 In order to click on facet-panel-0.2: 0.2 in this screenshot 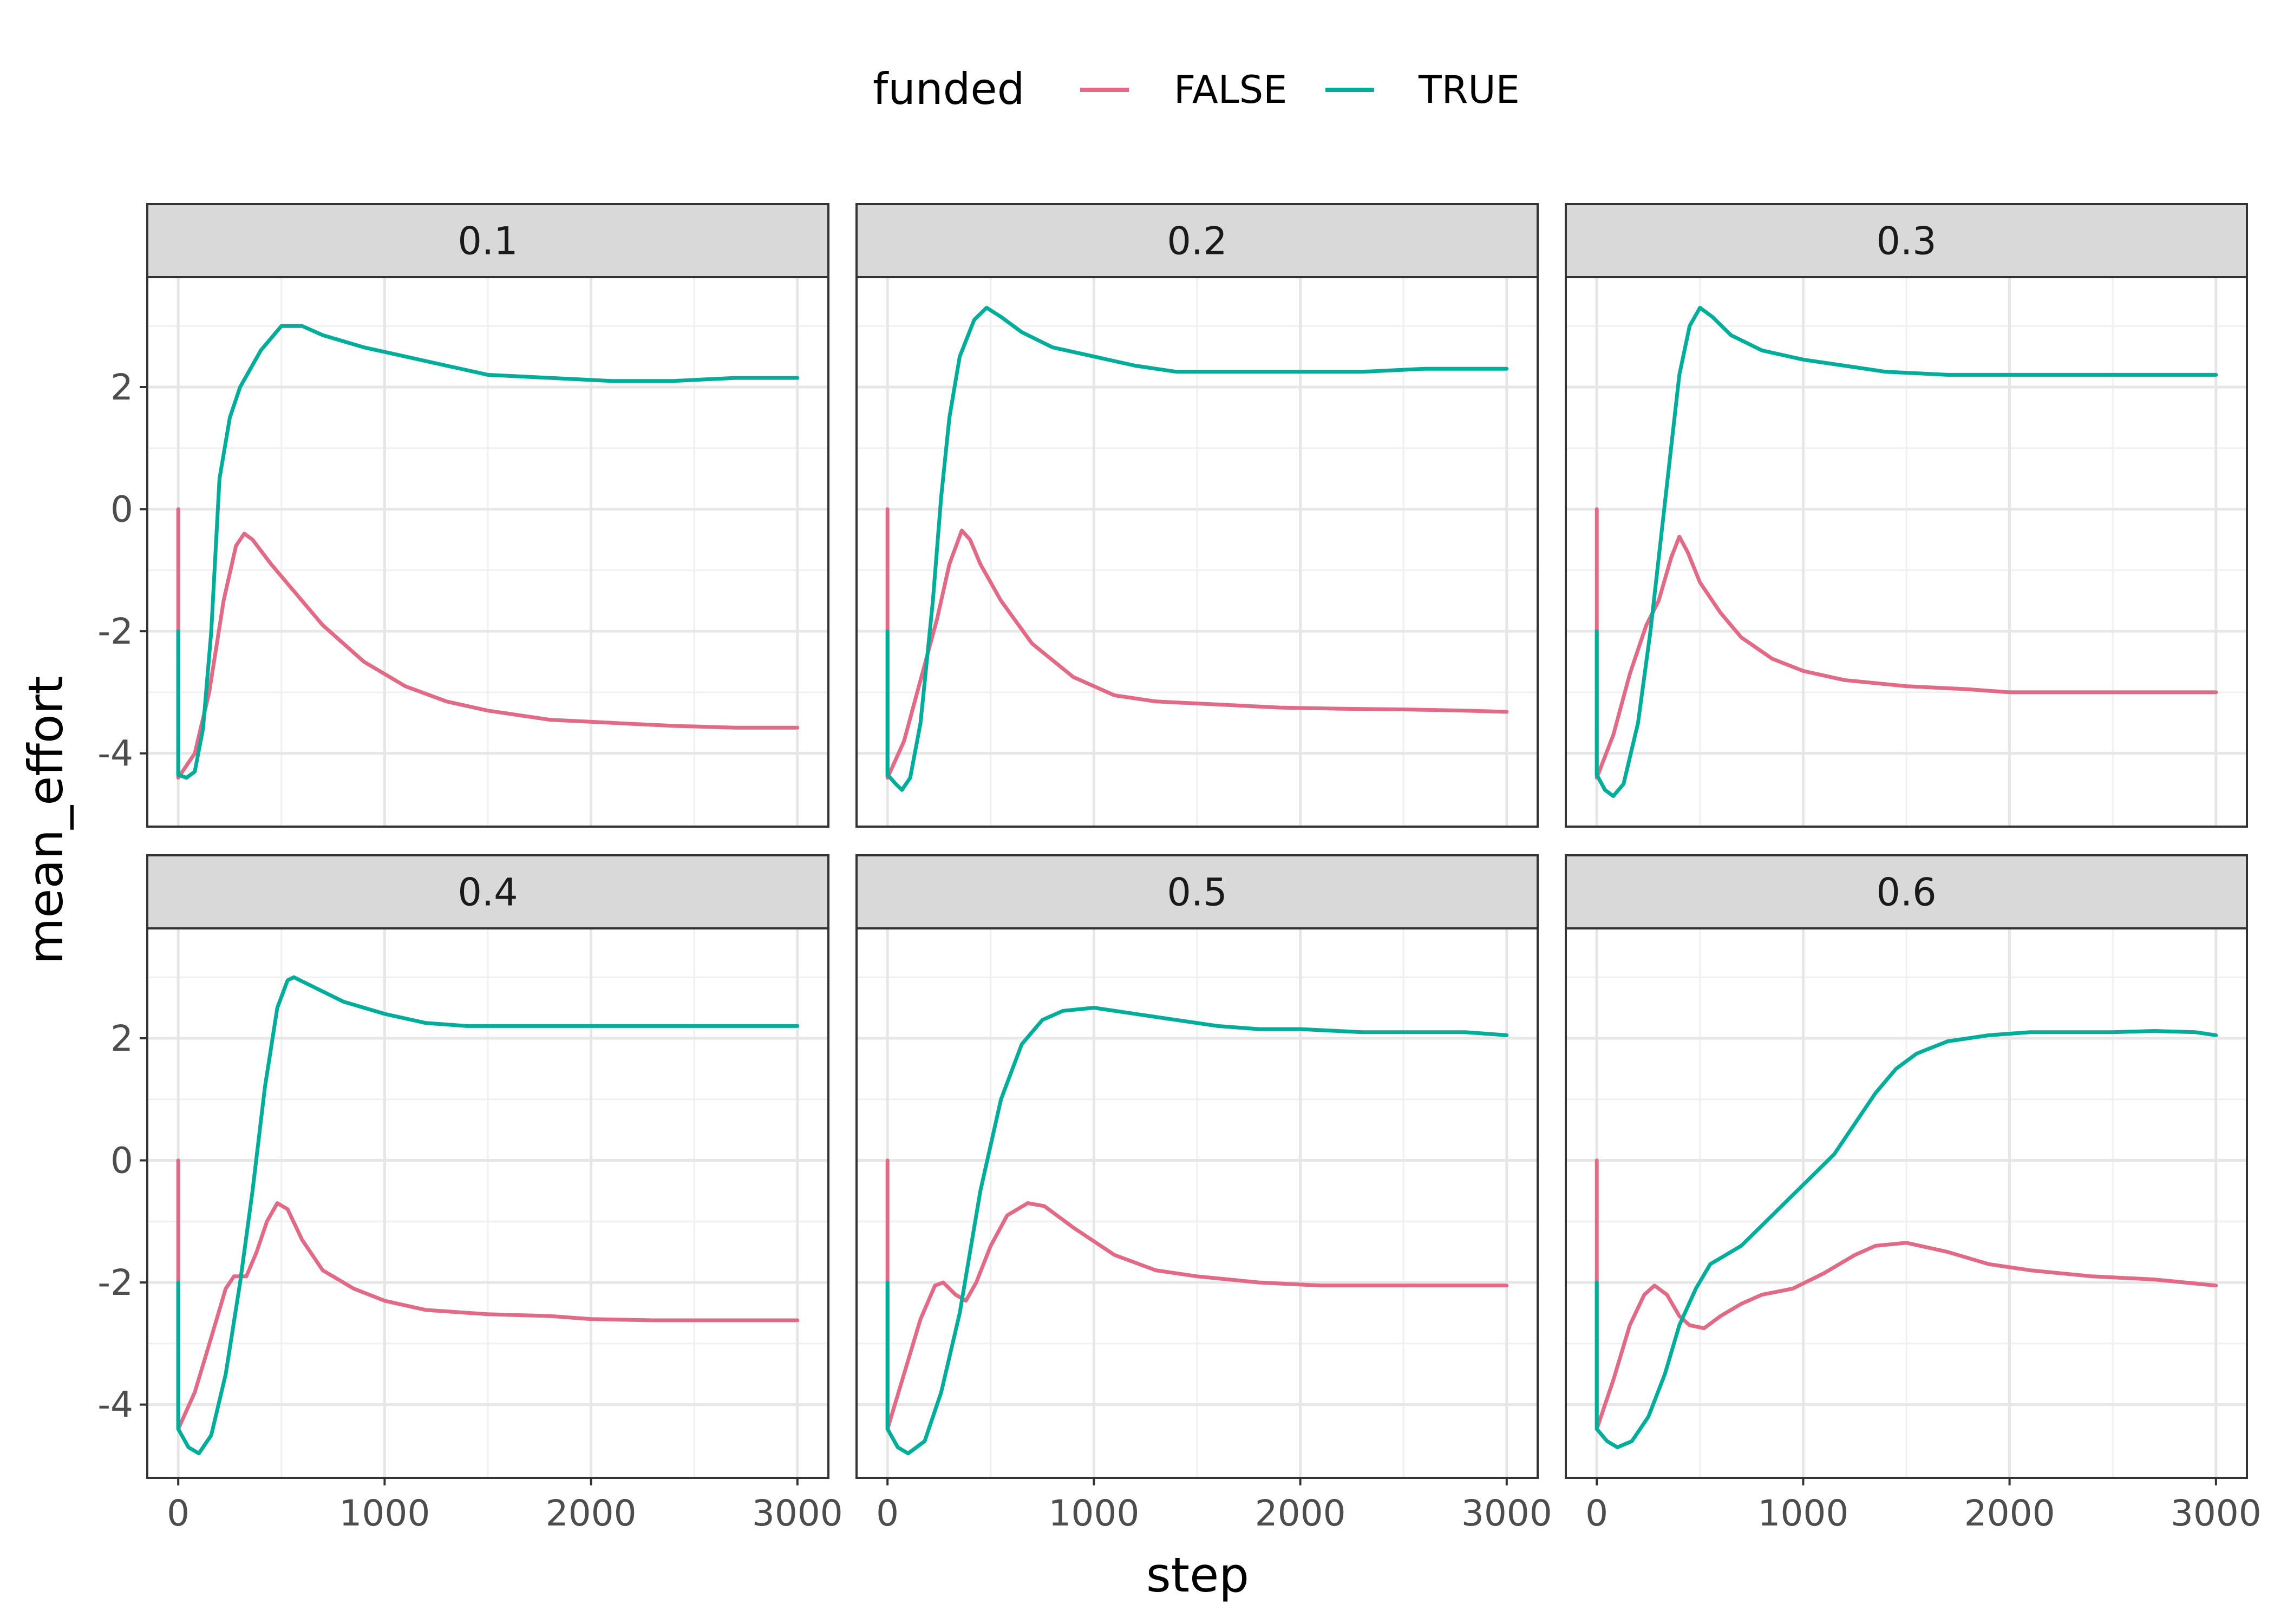, I will do `click(1197, 515)`.